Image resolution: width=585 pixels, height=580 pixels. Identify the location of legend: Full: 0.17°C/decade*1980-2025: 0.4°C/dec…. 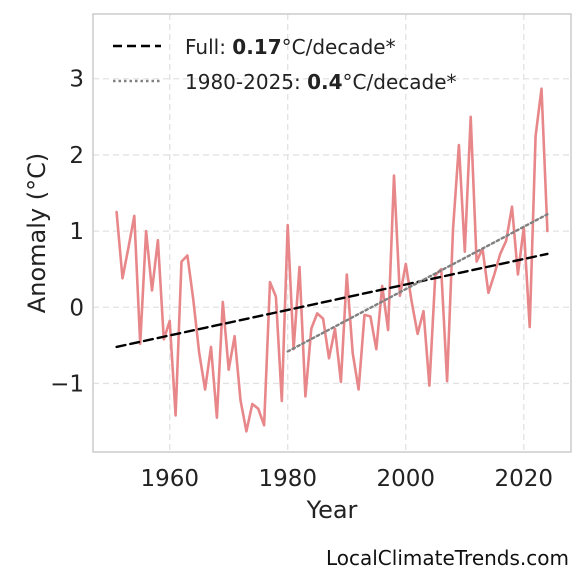
(285, 64).